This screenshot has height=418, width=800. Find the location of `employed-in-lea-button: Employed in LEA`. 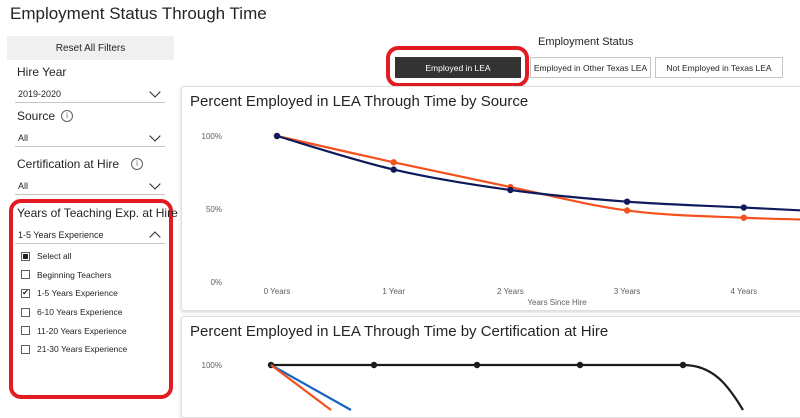

employed-in-lea-button: Employed in LEA is located at coordinates (458, 67).